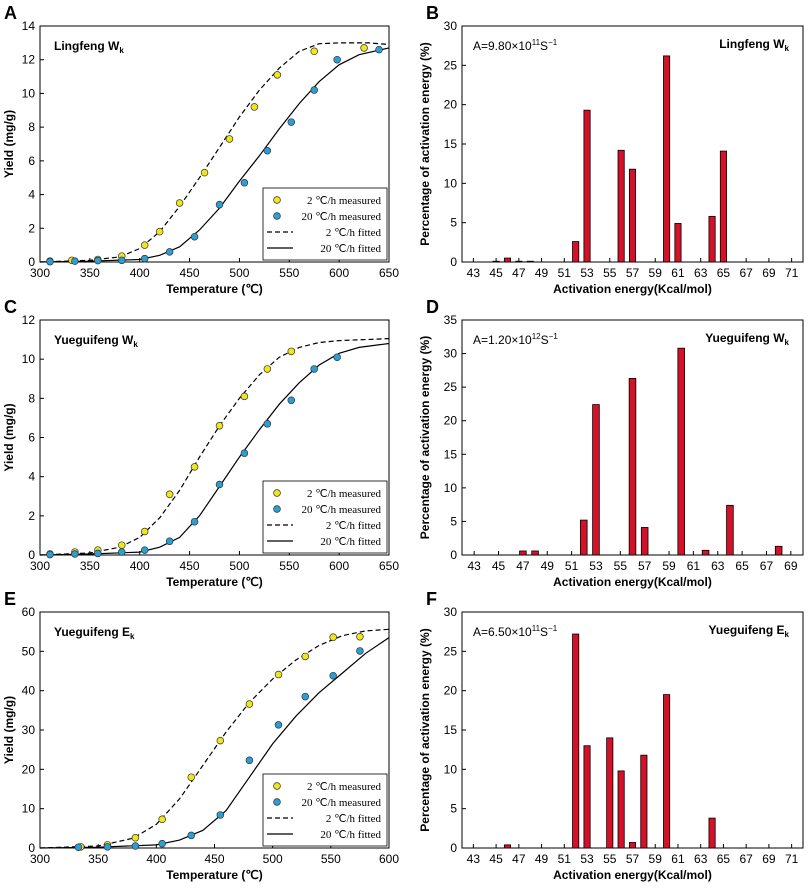  Describe the element at coordinates (474, 859) in the screenshot. I see `x-tick-label: 43` at that location.